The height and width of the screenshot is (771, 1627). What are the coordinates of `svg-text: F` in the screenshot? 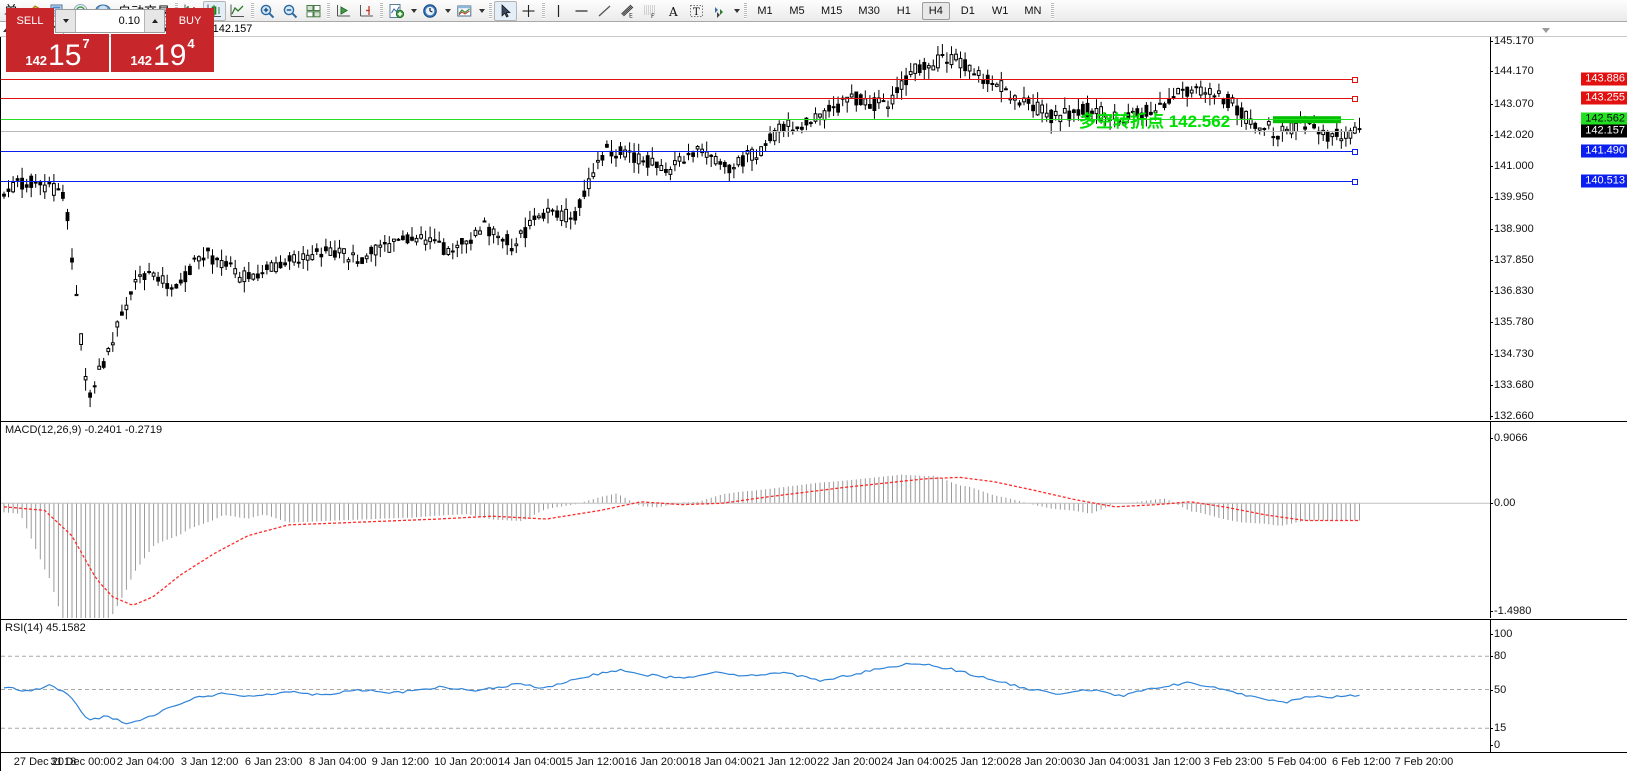 It's located at (653, 16).